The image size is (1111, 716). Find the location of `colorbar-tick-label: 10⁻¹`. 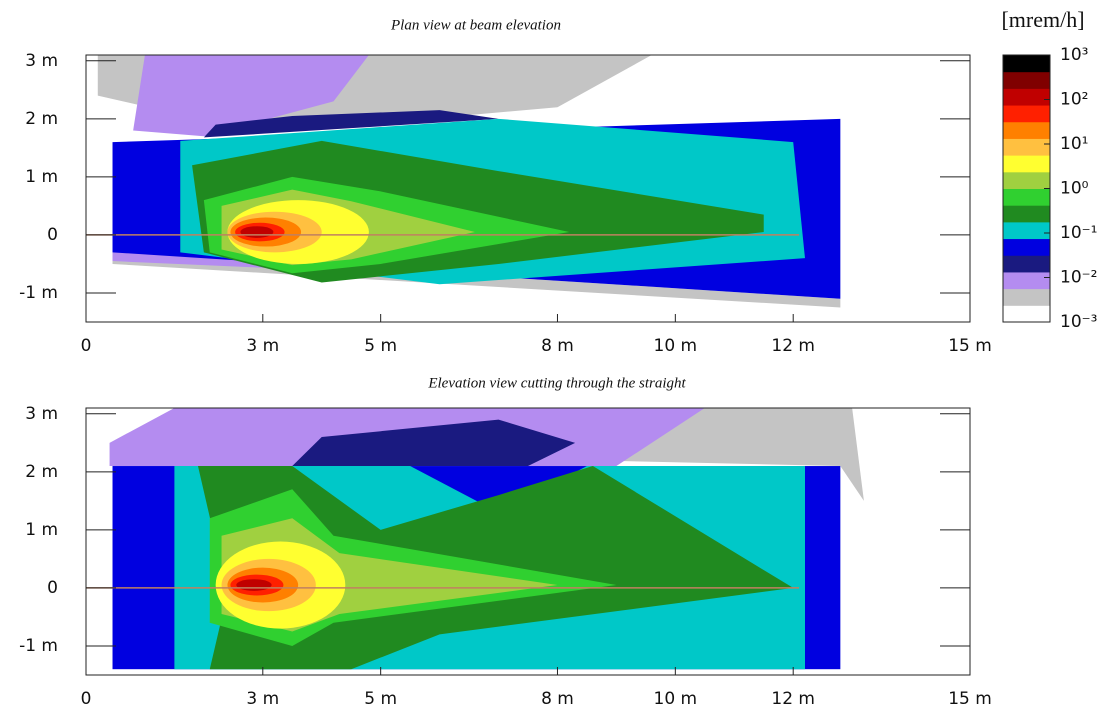

colorbar-tick-label: 10⁻¹ is located at coordinates (1078, 233).